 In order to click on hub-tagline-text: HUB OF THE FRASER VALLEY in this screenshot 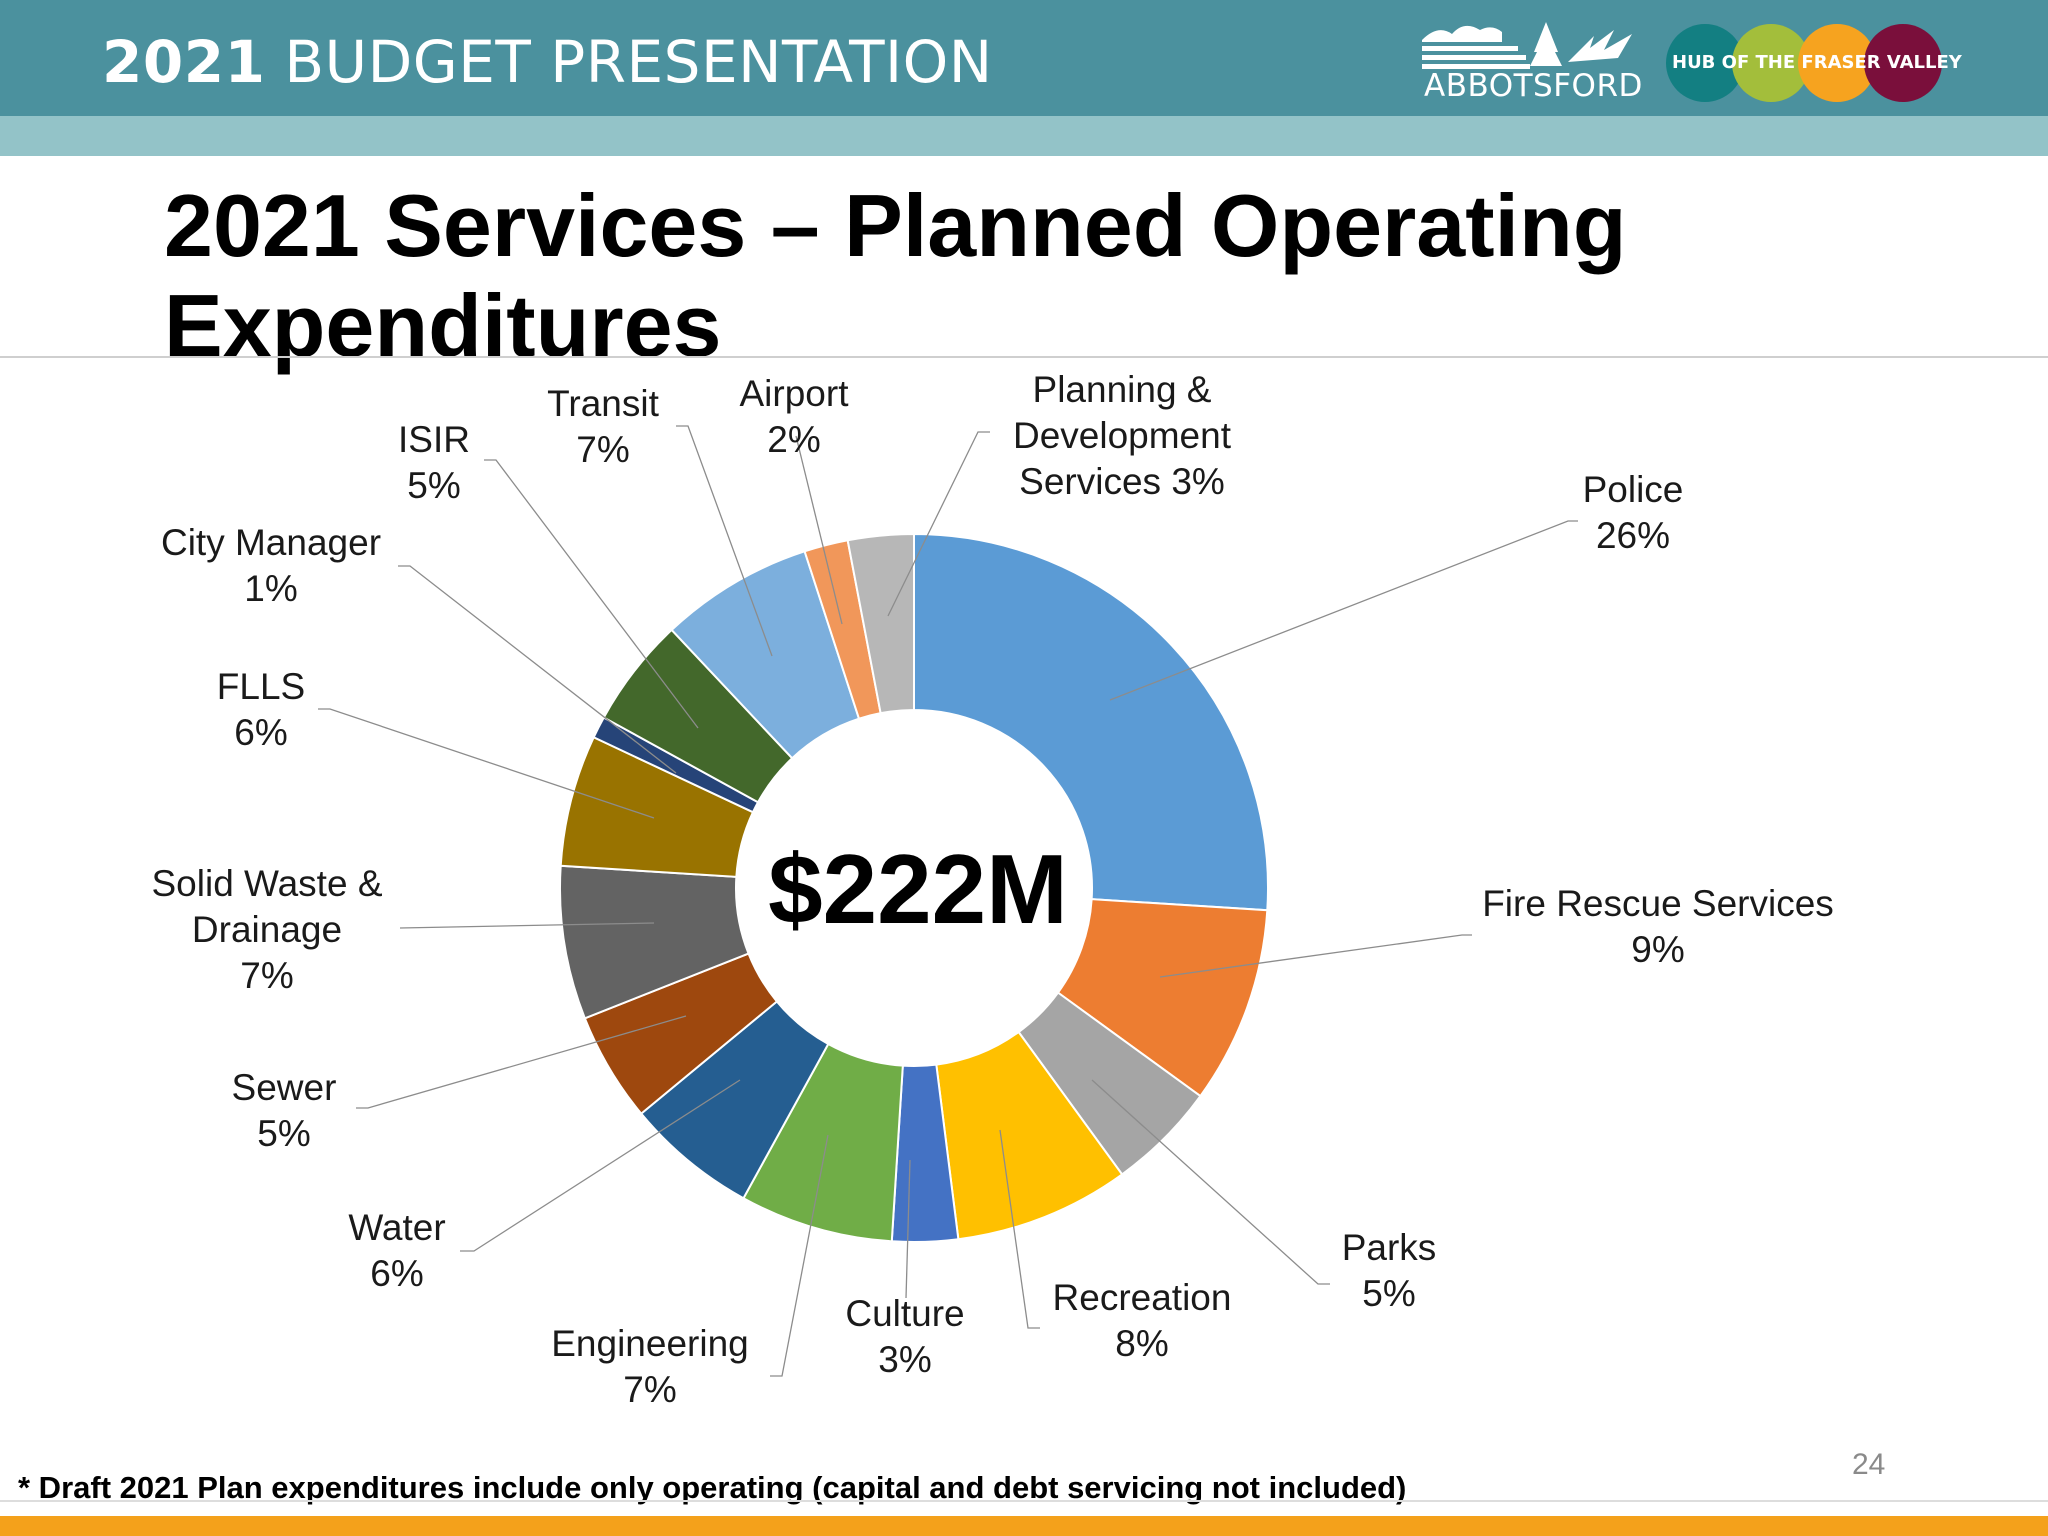, I will do `click(1817, 62)`.